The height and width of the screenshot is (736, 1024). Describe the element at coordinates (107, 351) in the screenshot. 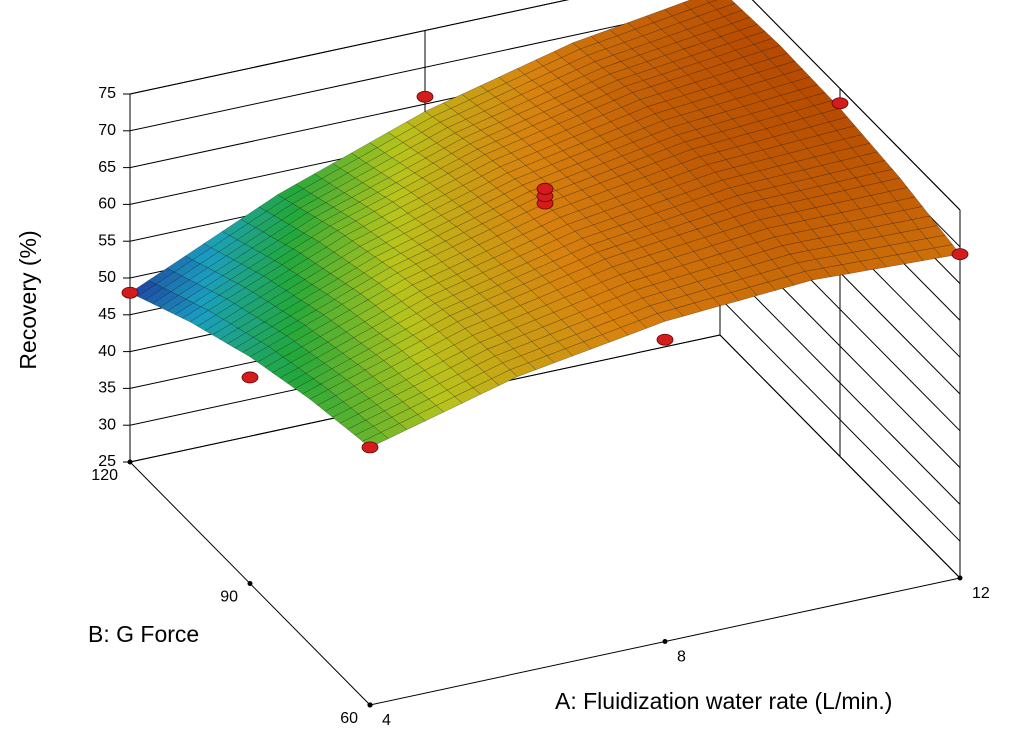

I see `z-tick-label: 40` at that location.